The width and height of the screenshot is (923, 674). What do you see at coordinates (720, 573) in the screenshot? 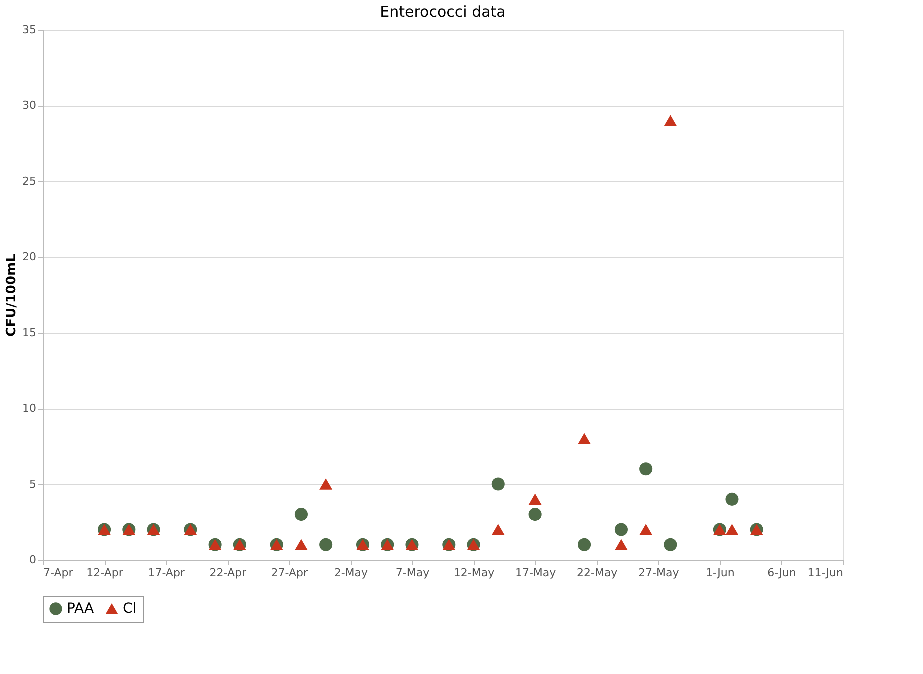
I see `x-tick-label: 1-Jun` at bounding box center [720, 573].